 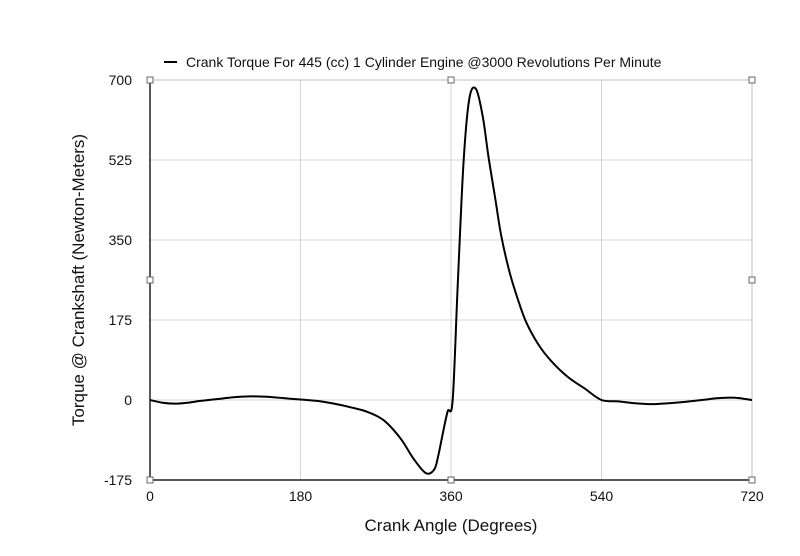 I want to click on x-tick-labels: 0 180 360 540 720, so click(x=455, y=496).